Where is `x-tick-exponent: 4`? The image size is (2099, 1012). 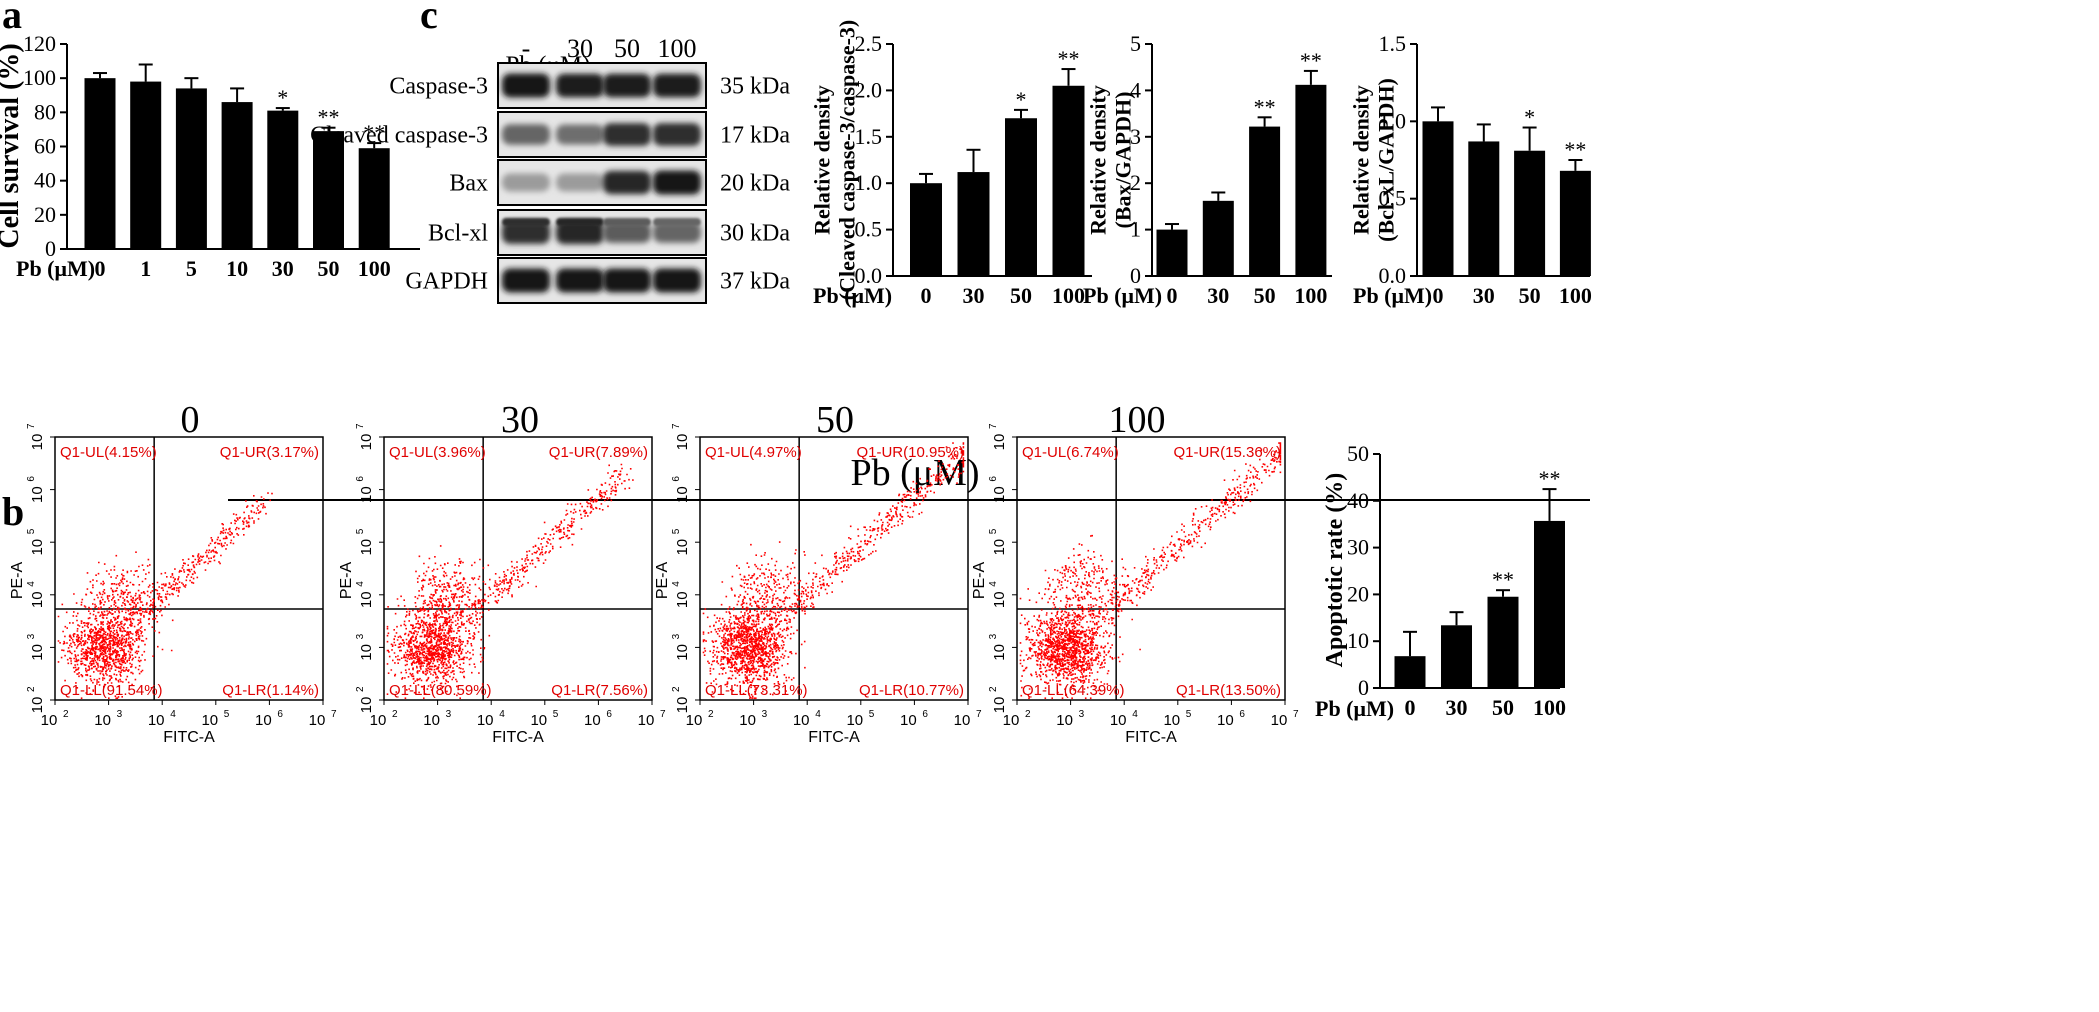 x-tick-exponent: 4 is located at coordinates (173, 714).